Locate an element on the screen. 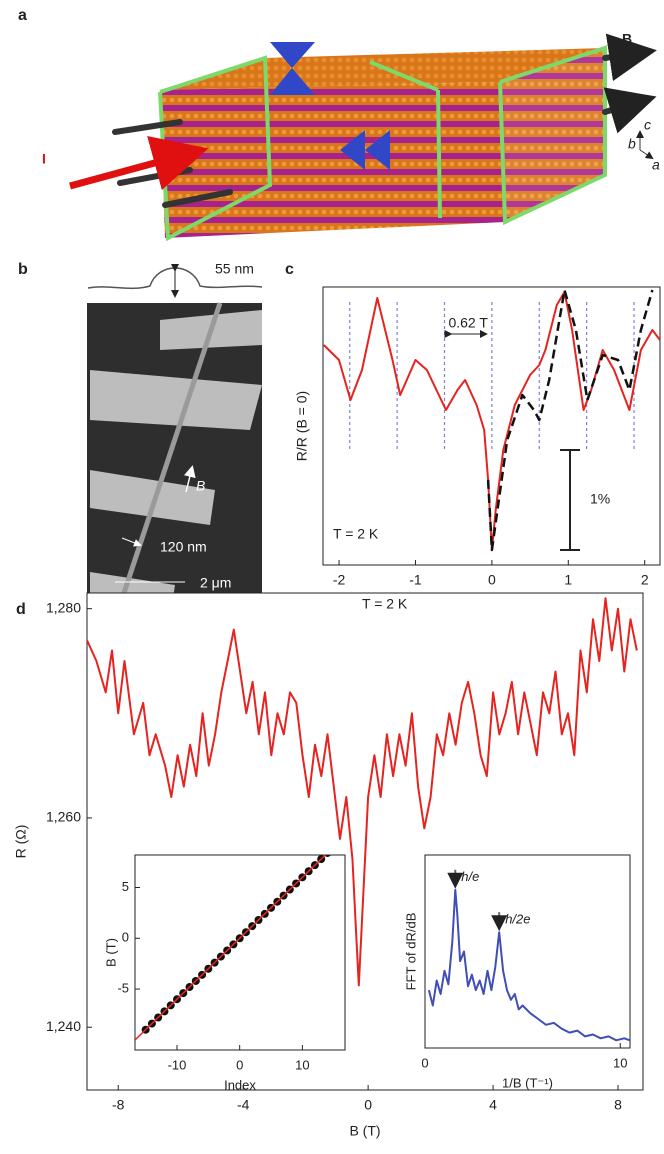 This screenshot has width=664, height=1154. x-tick-label: 2 is located at coordinates (645, 580).